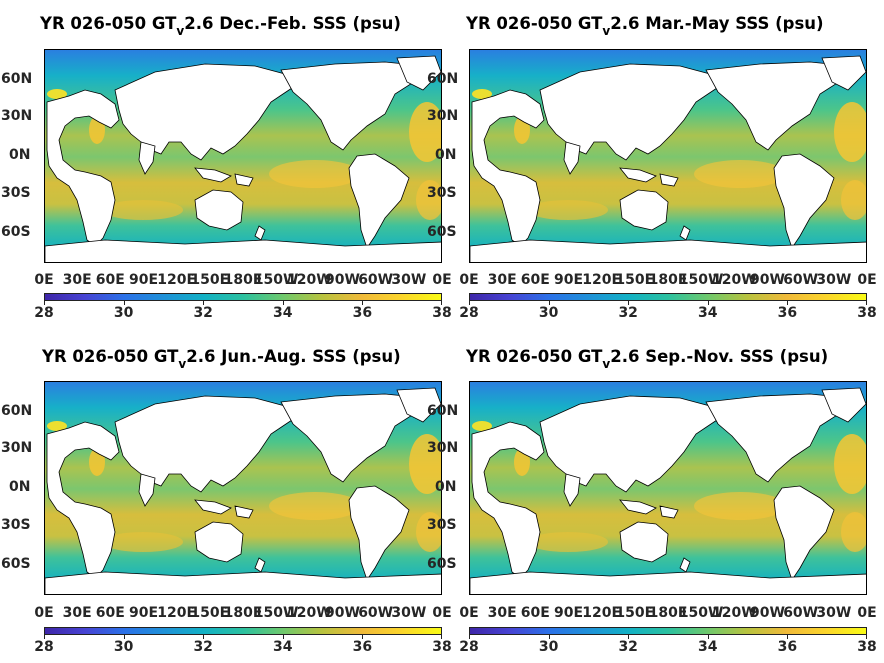 The height and width of the screenshot is (663, 884). I want to click on colorbar-tick-label: 34, so click(283, 647).